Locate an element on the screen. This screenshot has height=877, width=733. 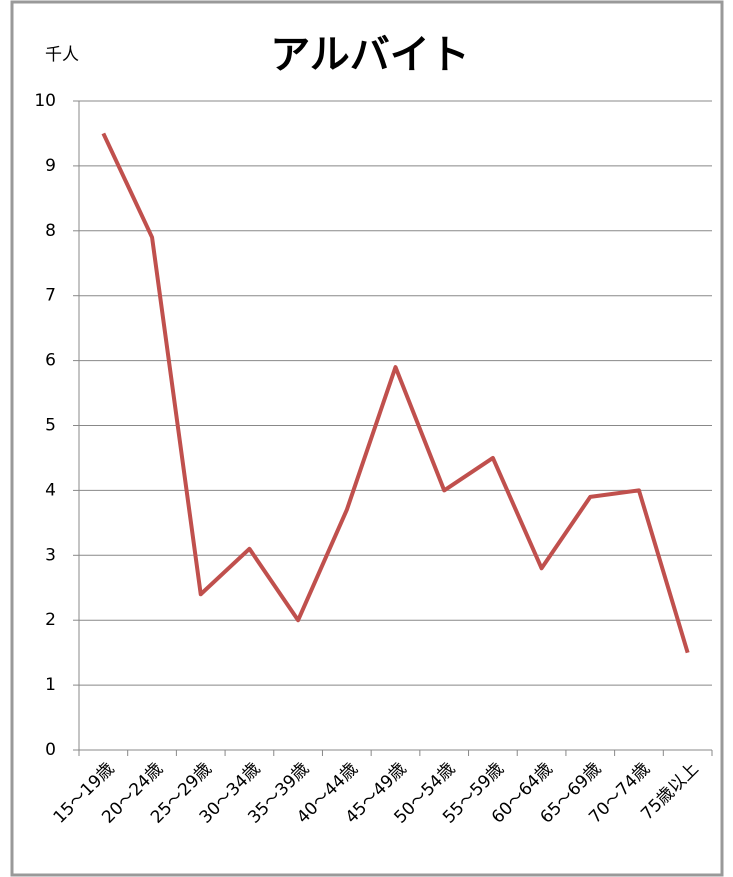
y-tick-label: 1 is located at coordinates (50, 685).